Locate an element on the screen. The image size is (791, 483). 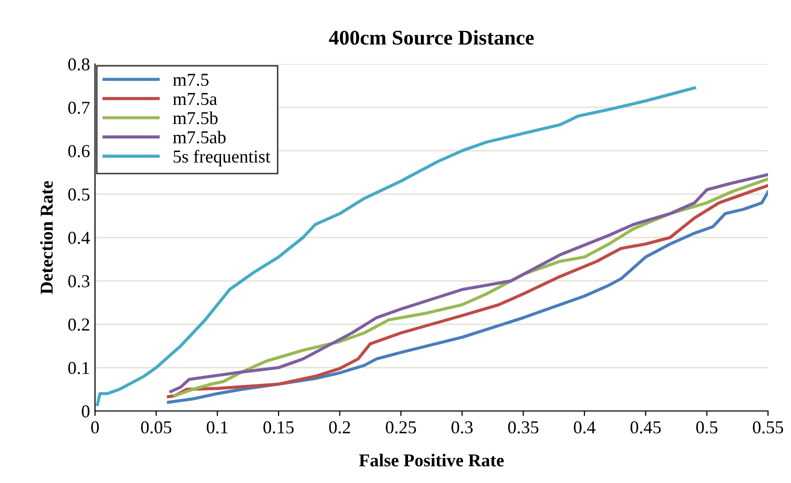
x-tick-label: 0.25 is located at coordinates (401, 427).